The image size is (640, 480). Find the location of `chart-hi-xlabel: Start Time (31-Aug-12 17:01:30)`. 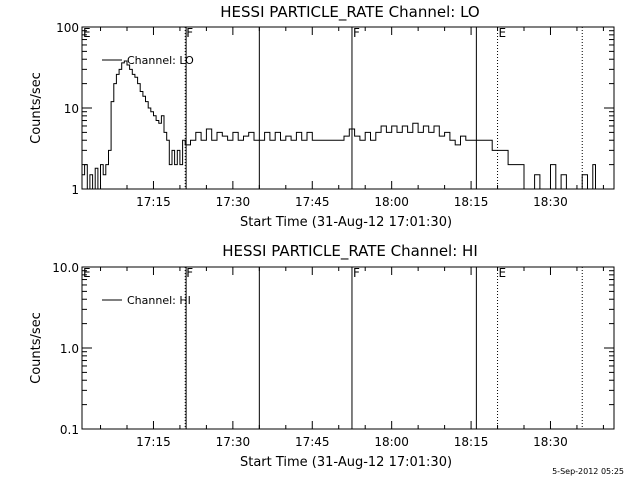

chart-hi-xlabel: Start Time (31-Aug-12 17:01:30) is located at coordinates (346, 462).